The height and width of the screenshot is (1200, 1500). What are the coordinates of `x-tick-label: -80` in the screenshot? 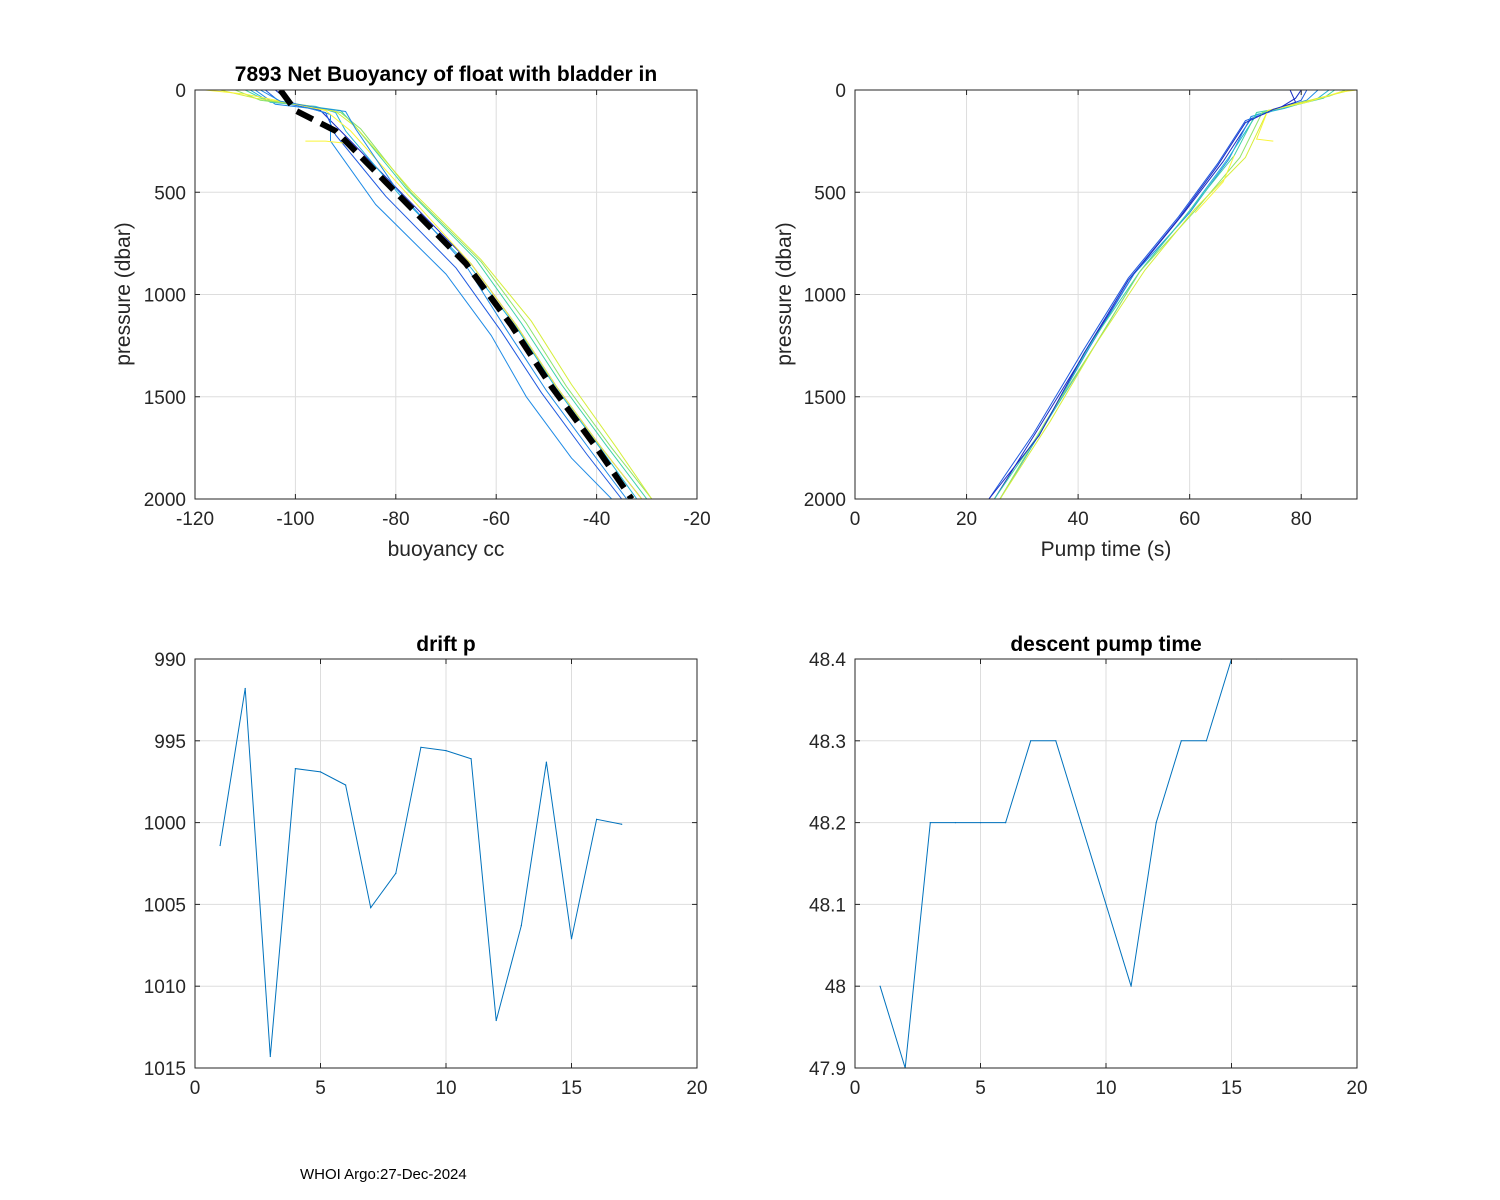 It's located at (395, 519).